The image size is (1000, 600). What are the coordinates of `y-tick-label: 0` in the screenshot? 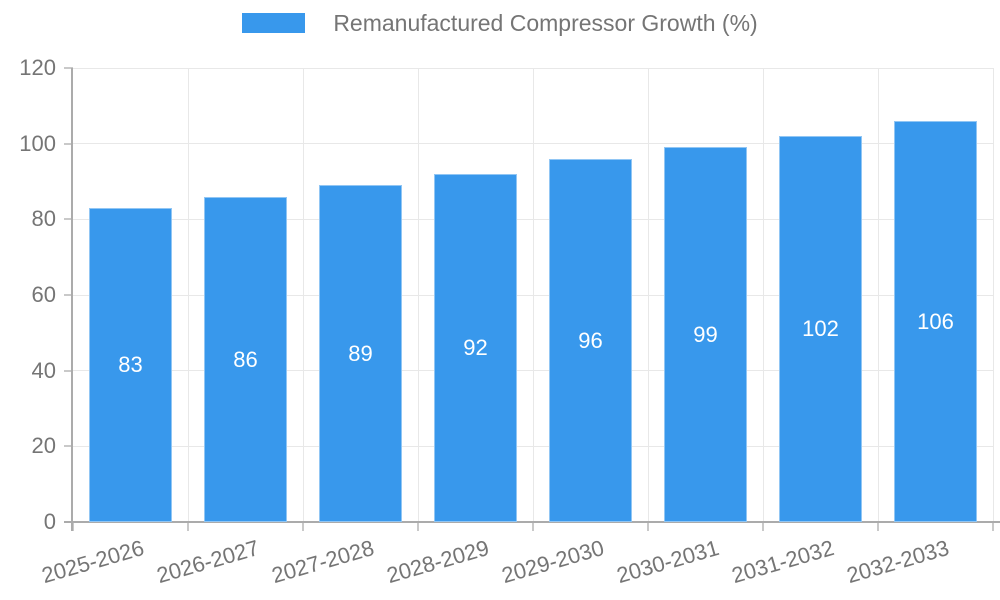 It's located at (49, 521).